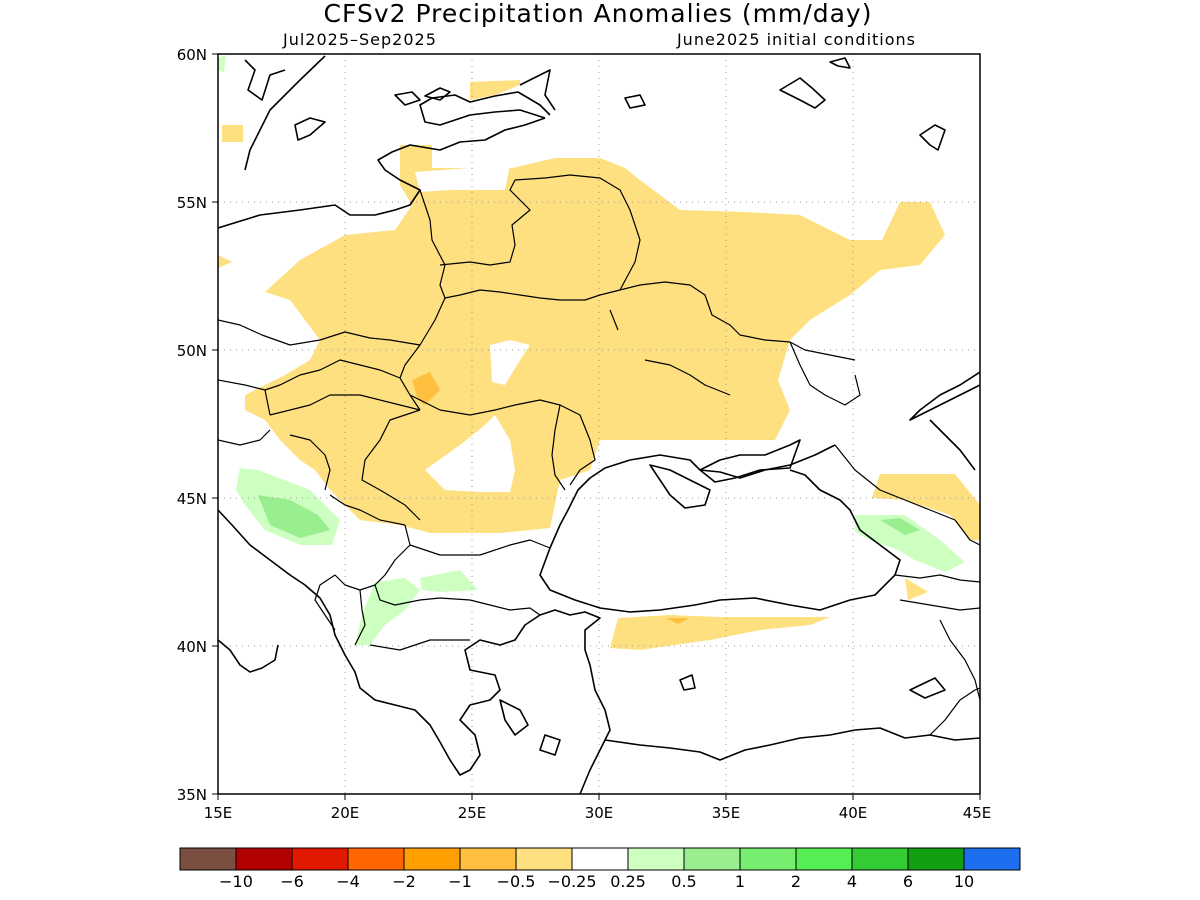  What do you see at coordinates (683, 881) in the screenshot?
I see `colorbar-label: 0.5` at bounding box center [683, 881].